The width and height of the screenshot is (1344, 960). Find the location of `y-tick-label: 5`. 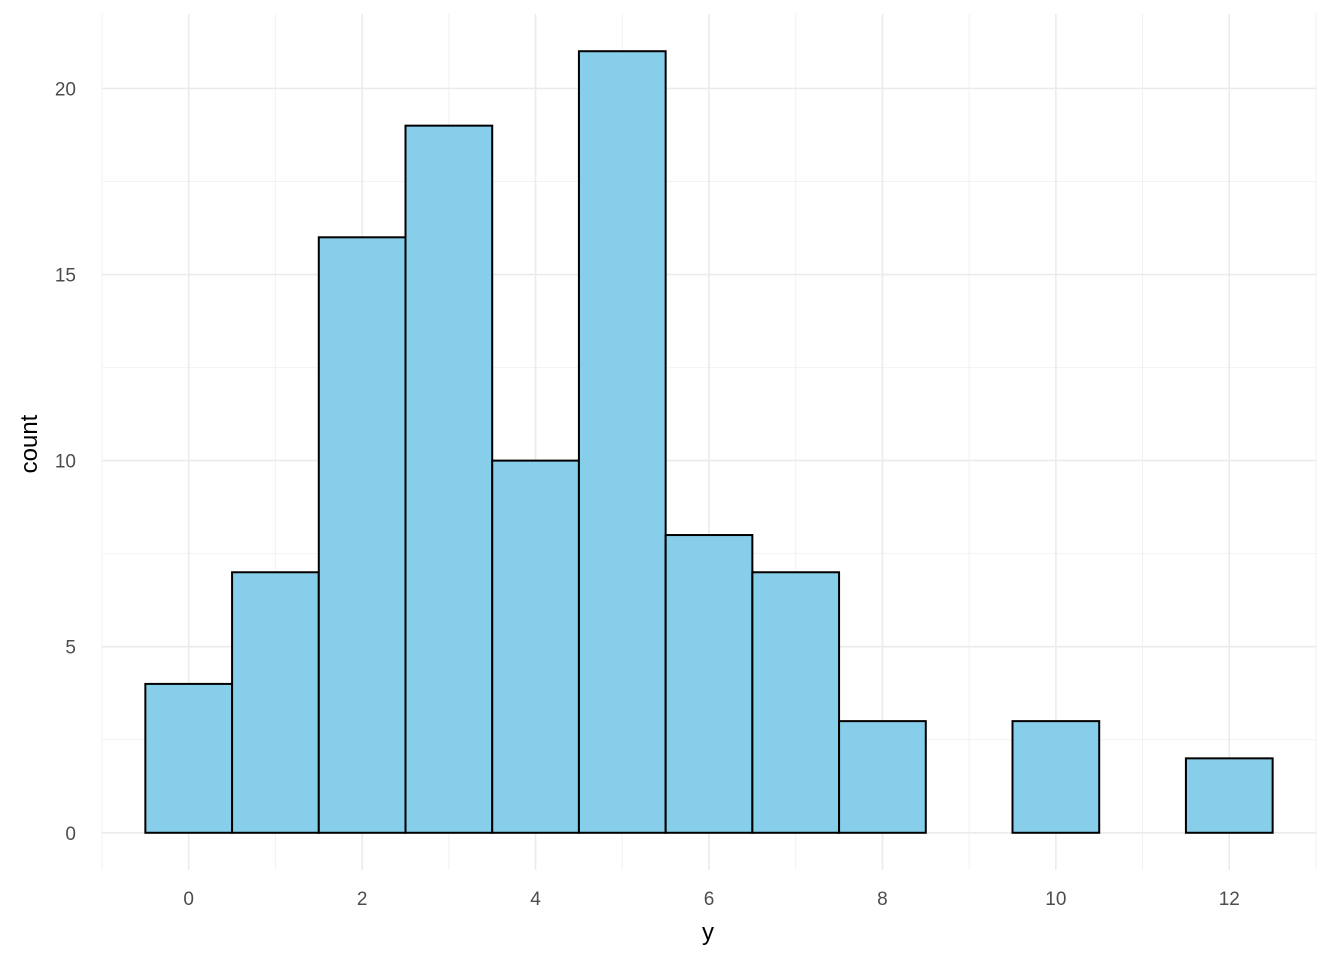

y-tick-label: 5 is located at coordinates (70, 648).